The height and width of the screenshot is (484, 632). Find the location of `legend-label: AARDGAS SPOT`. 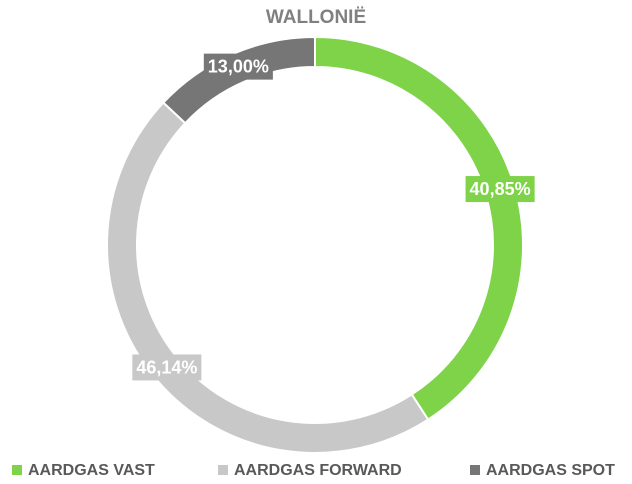

legend-label: AARDGAS SPOT is located at coordinates (550, 470).